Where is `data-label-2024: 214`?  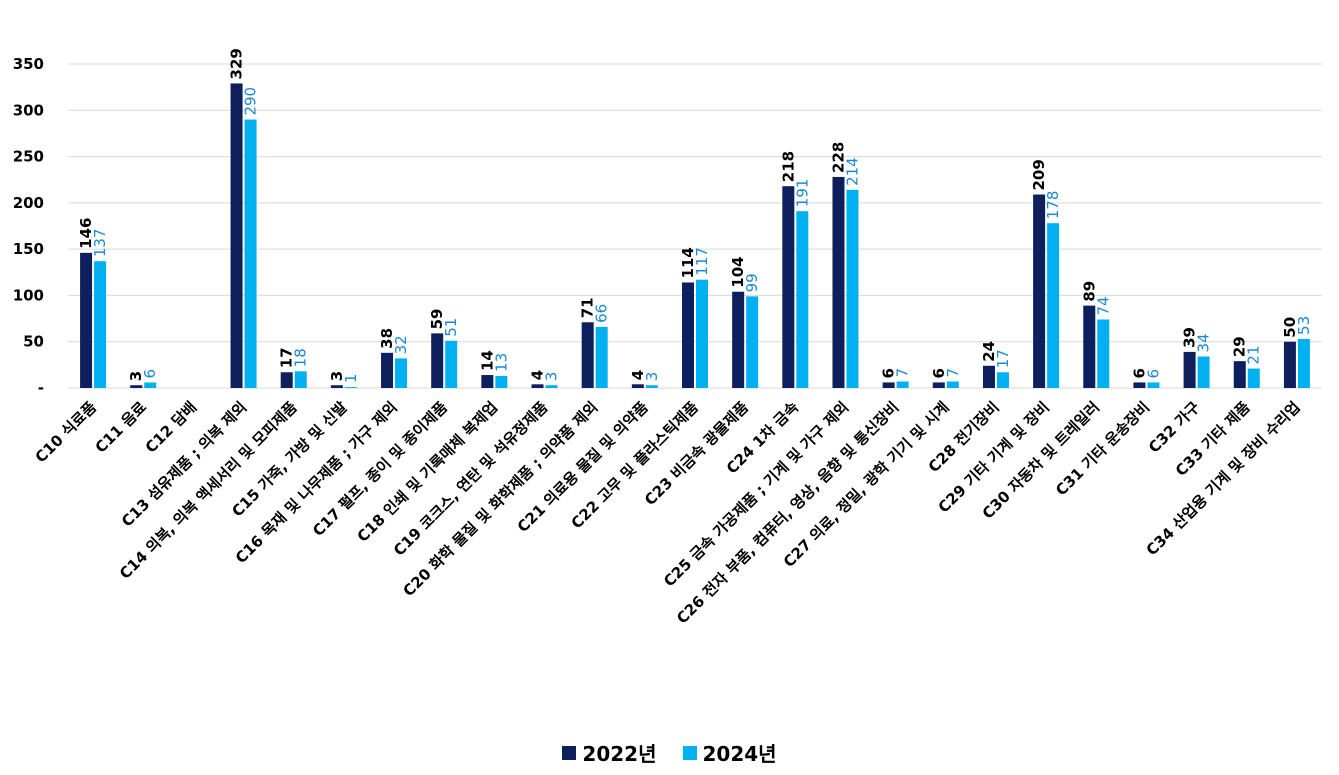
data-label-2024: 214 is located at coordinates (852, 171).